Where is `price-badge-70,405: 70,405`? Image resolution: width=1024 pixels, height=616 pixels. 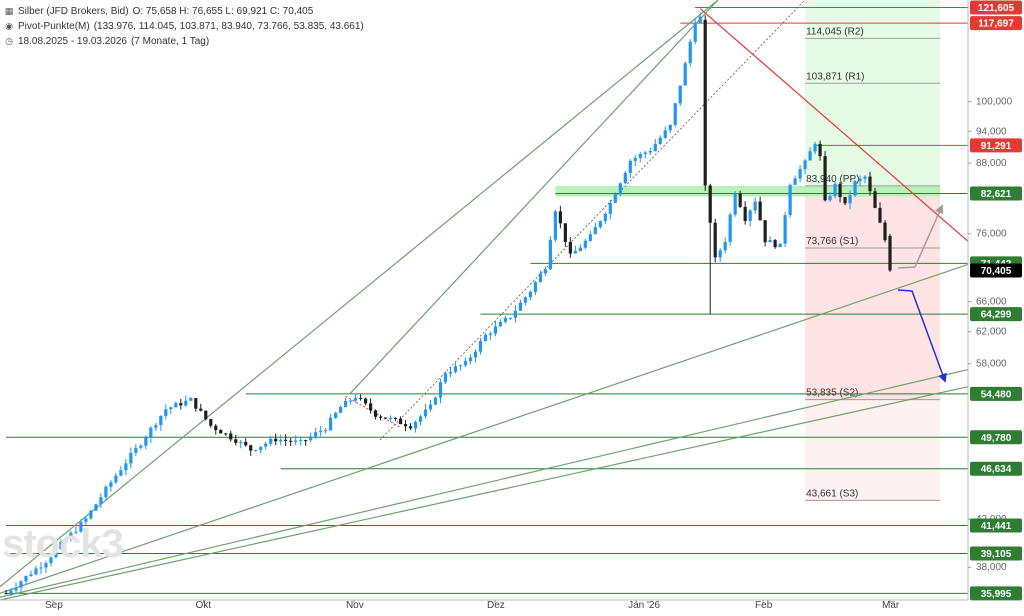 price-badge-70,405: 70,405 is located at coordinates (996, 270).